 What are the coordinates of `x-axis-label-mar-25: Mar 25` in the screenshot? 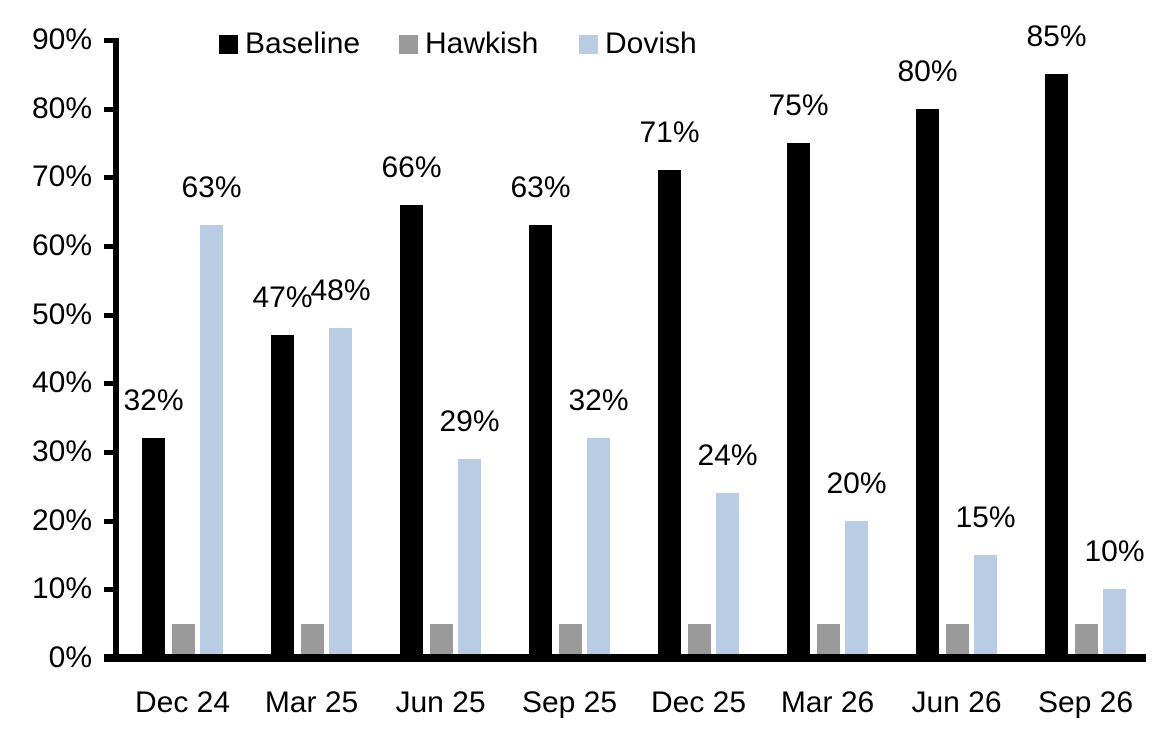 It's located at (311, 702).